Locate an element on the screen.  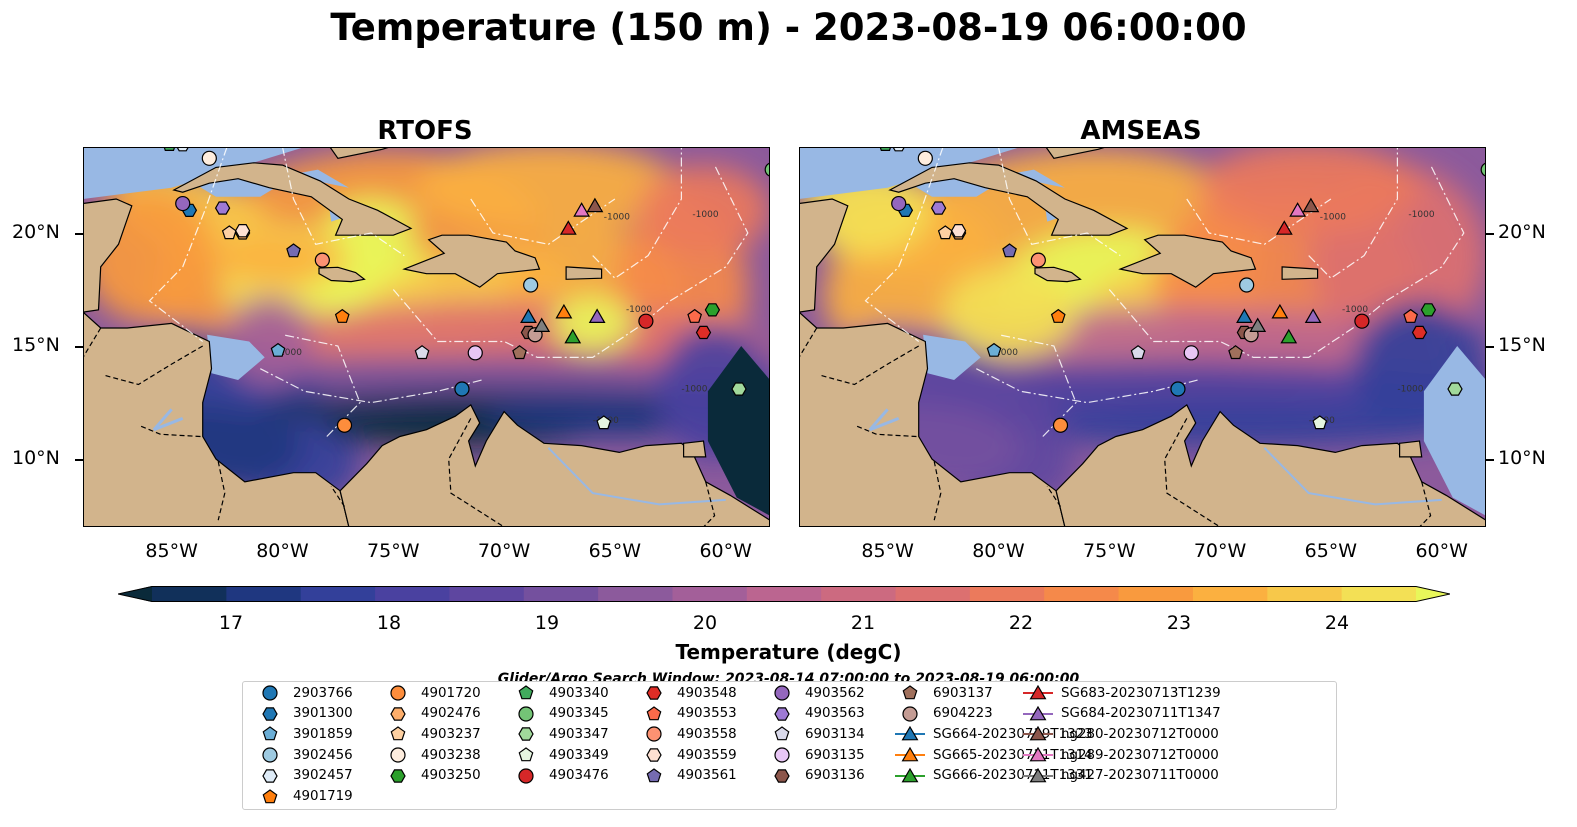
legend-label: 4903340 is located at coordinates (579, 693).